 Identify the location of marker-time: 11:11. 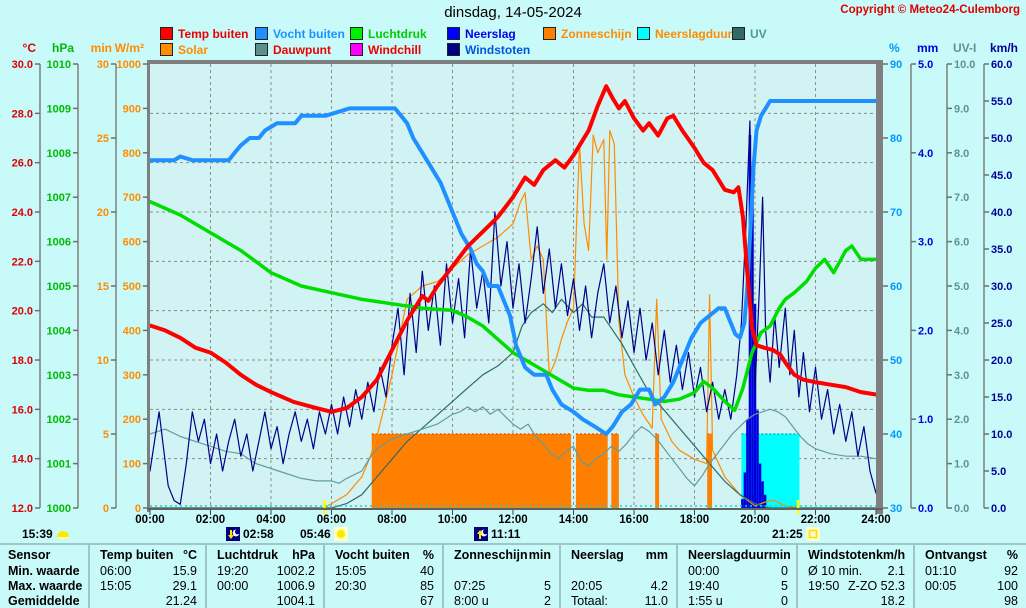
(506, 534).